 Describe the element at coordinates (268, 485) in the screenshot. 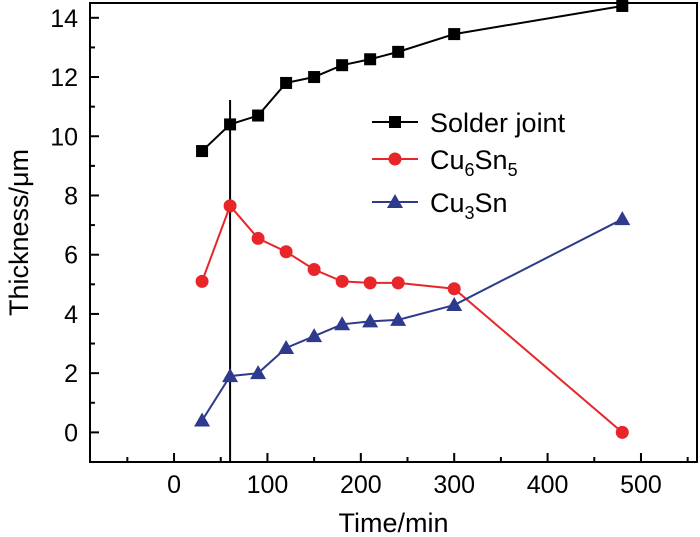

I see `x-tick-label: 100` at that location.